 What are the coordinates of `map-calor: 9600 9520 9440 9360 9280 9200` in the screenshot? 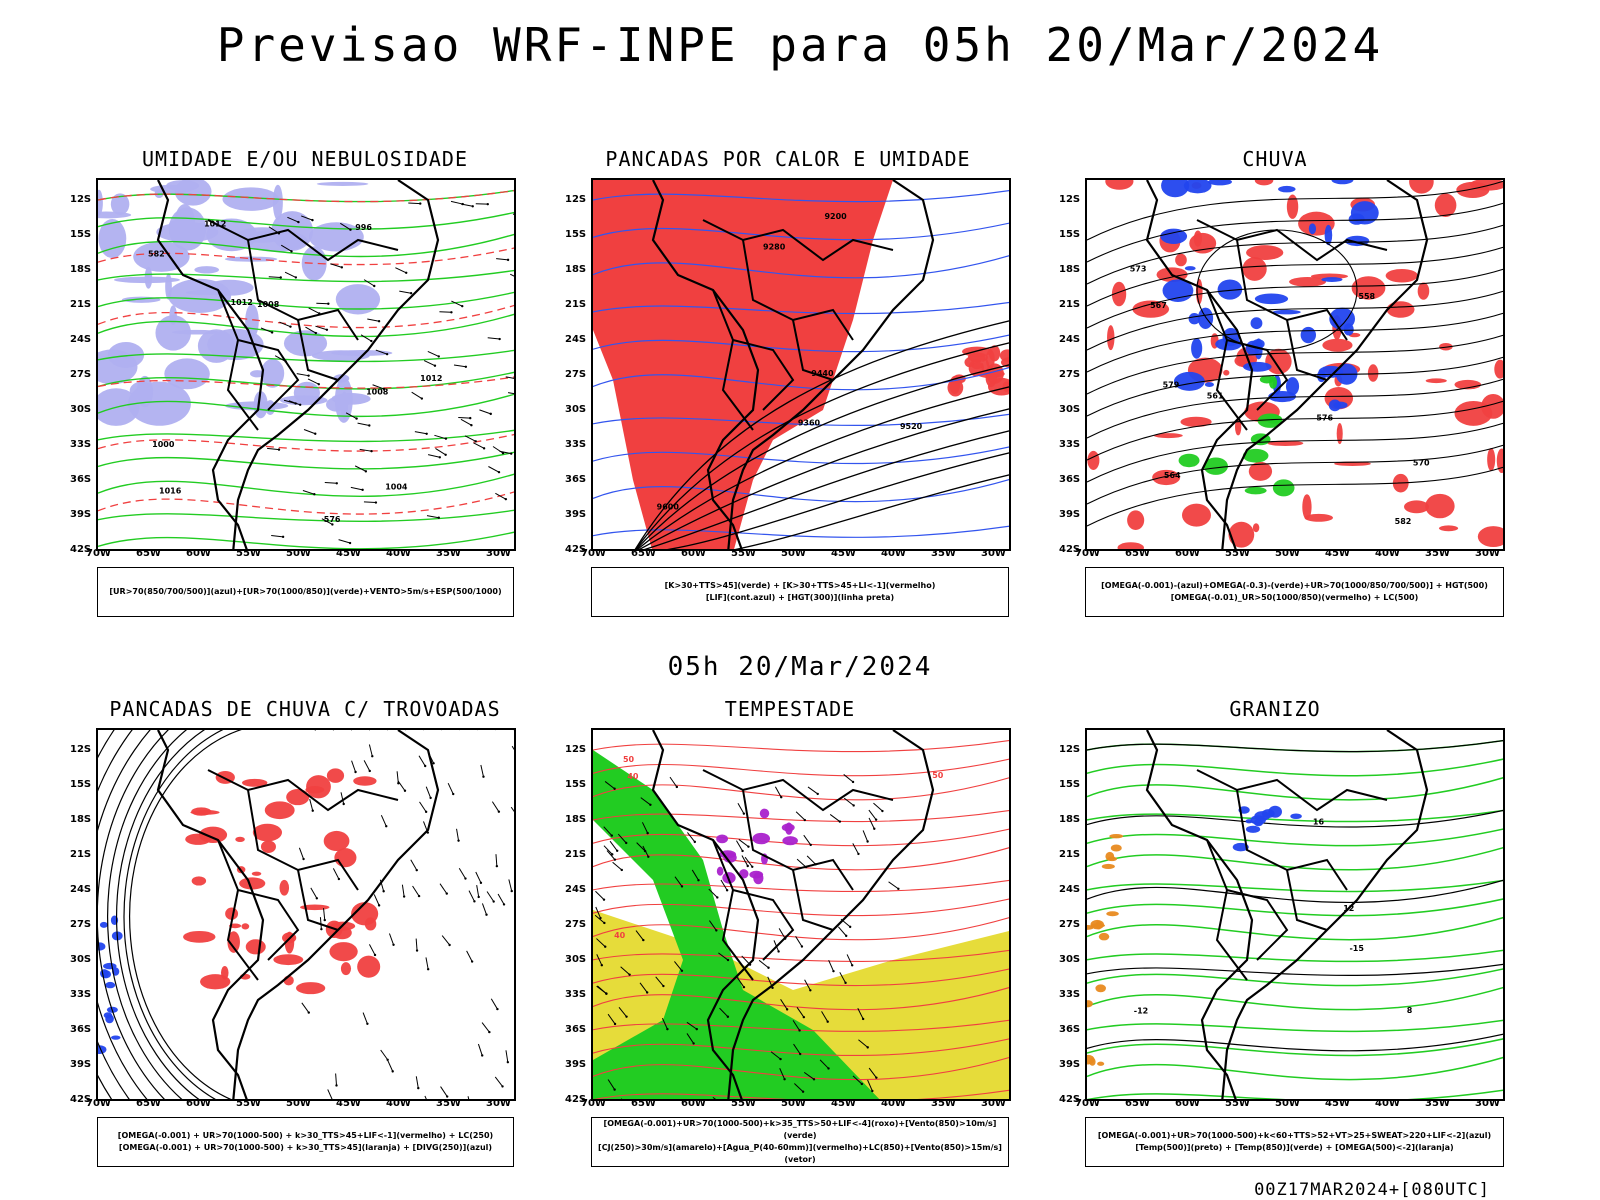 It's located at (801, 364).